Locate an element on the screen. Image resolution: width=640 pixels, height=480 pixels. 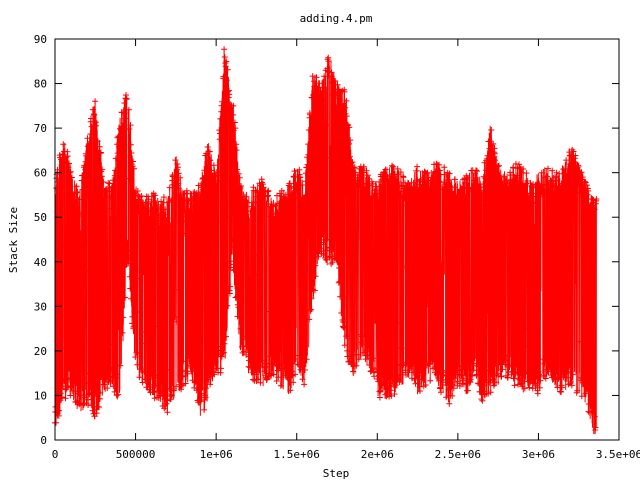
x-tick-label: 0 is located at coordinates (55, 454).